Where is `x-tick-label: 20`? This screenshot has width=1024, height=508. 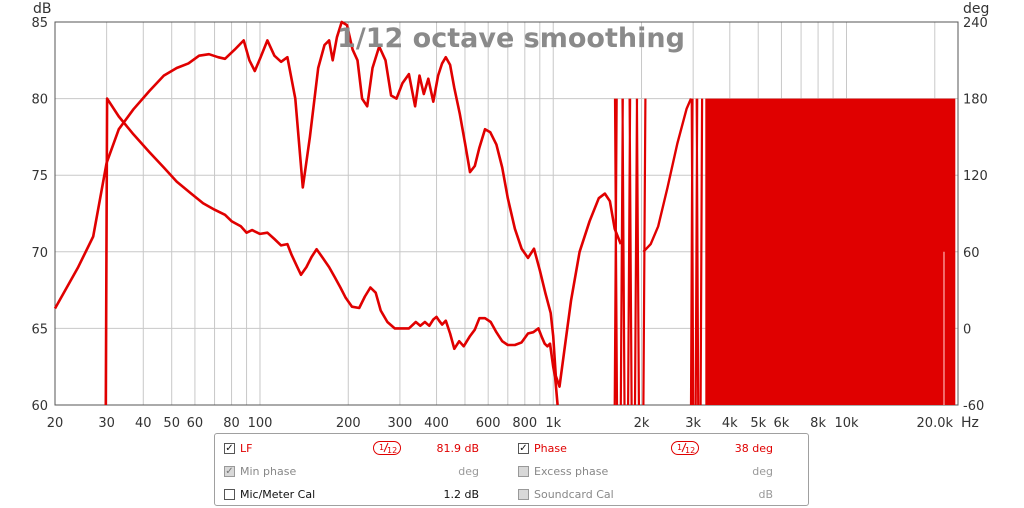
x-tick-label: 20 is located at coordinates (55, 423).